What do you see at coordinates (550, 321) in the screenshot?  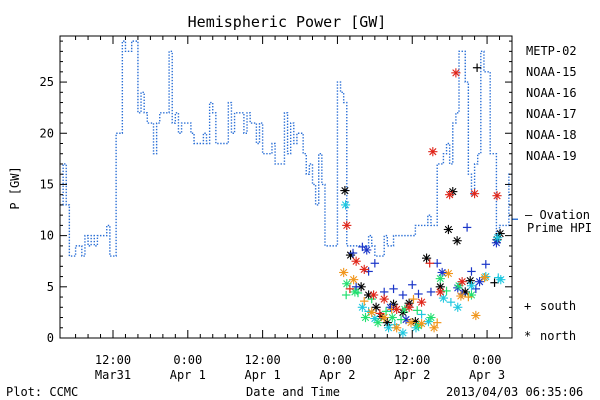 I see `symbol-key: + south * north` at bounding box center [550, 321].